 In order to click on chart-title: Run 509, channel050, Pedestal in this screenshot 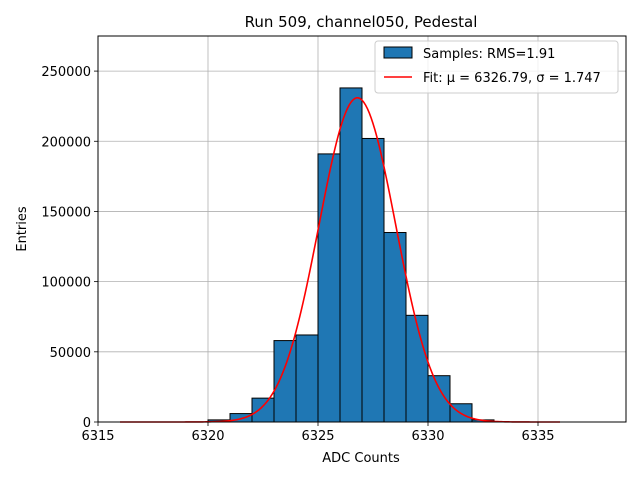, I will do `click(361, 22)`.